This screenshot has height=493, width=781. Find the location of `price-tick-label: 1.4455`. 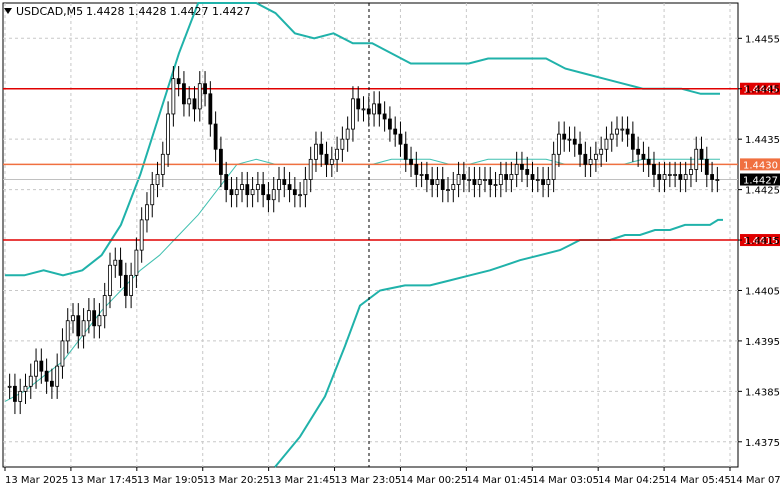

price-tick-label: 1.4455 is located at coordinates (762, 39).